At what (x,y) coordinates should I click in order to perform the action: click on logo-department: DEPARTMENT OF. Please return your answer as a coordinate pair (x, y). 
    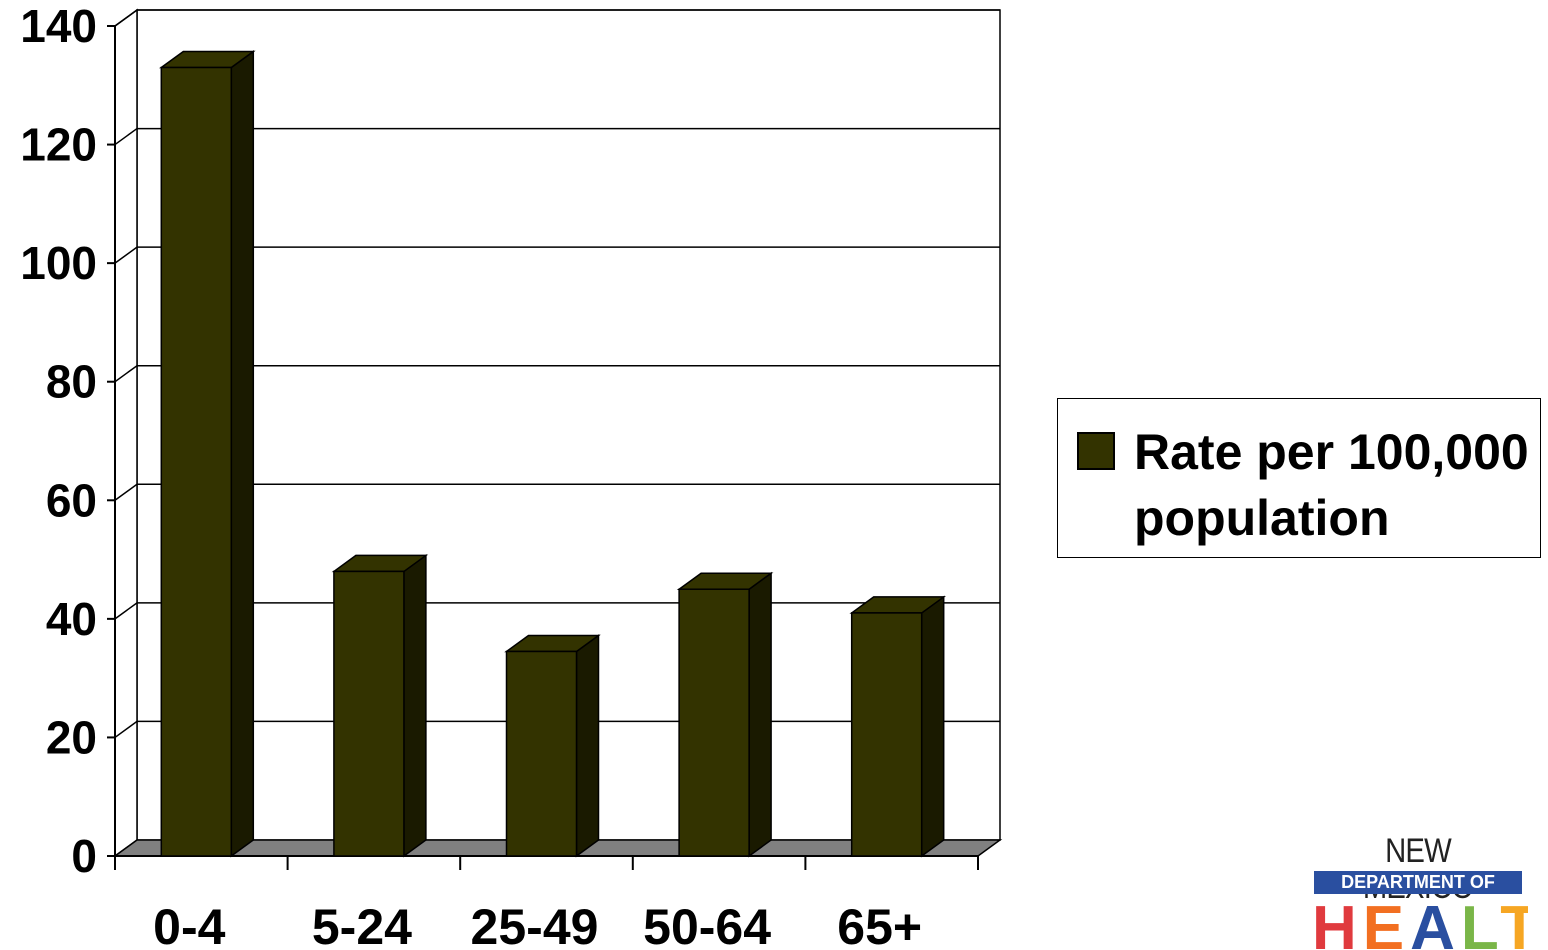
    Looking at the image, I should click on (1418, 882).